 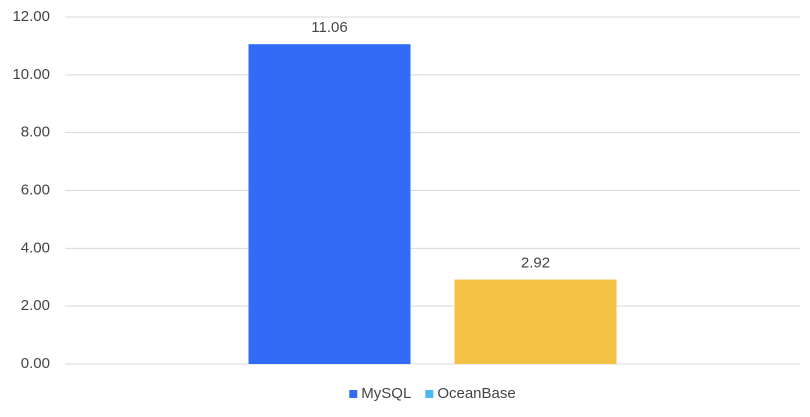 What do you see at coordinates (329, 27) in the screenshot?
I see `value-label: 11.06` at bounding box center [329, 27].